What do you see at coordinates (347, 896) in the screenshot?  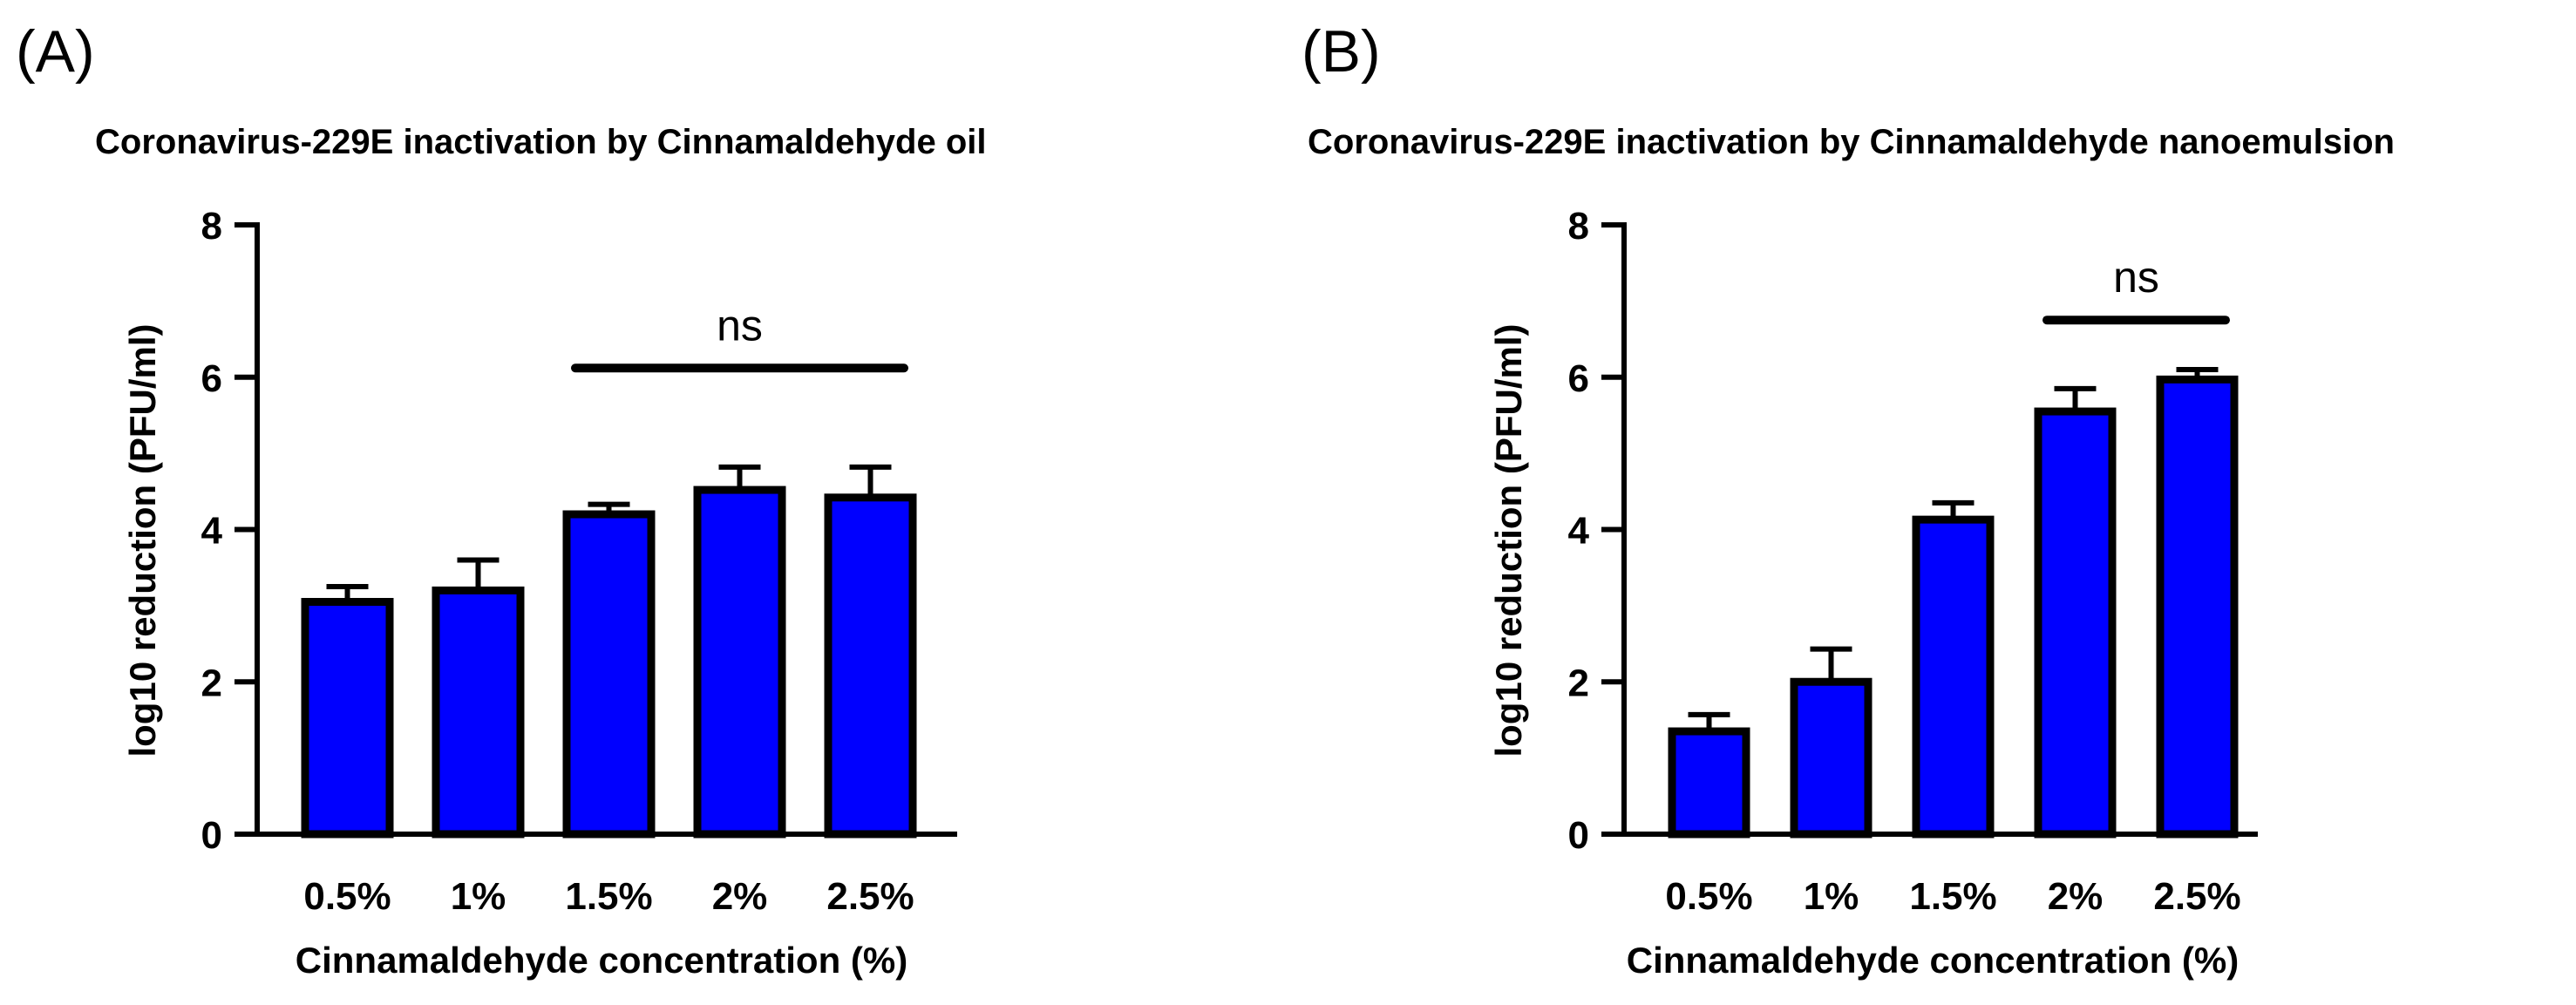 I see `panel-a-x-tick-label-0: 0.5%` at bounding box center [347, 896].